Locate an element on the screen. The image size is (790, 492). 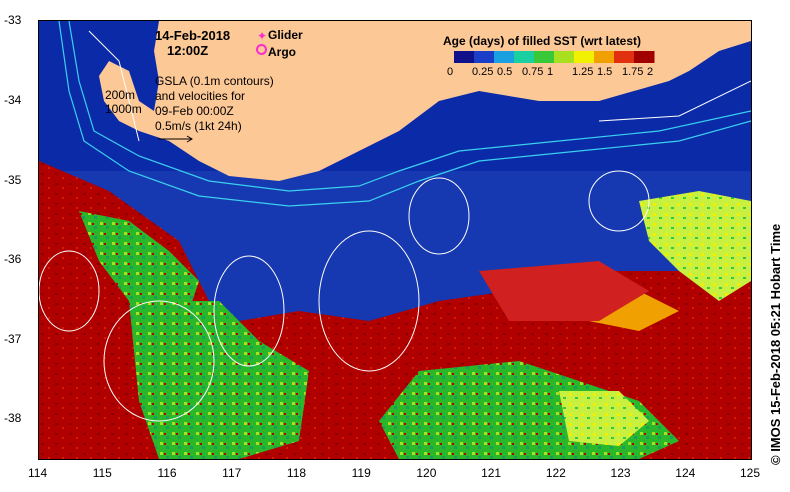
colorbar-tick-label: 1.5 is located at coordinates (605, 72).